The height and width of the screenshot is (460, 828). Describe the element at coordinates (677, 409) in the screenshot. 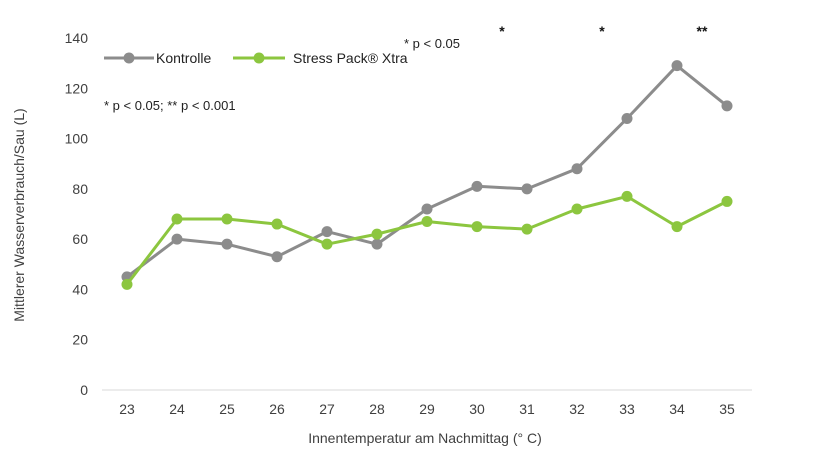

I see `x-tick-label: 34` at that location.